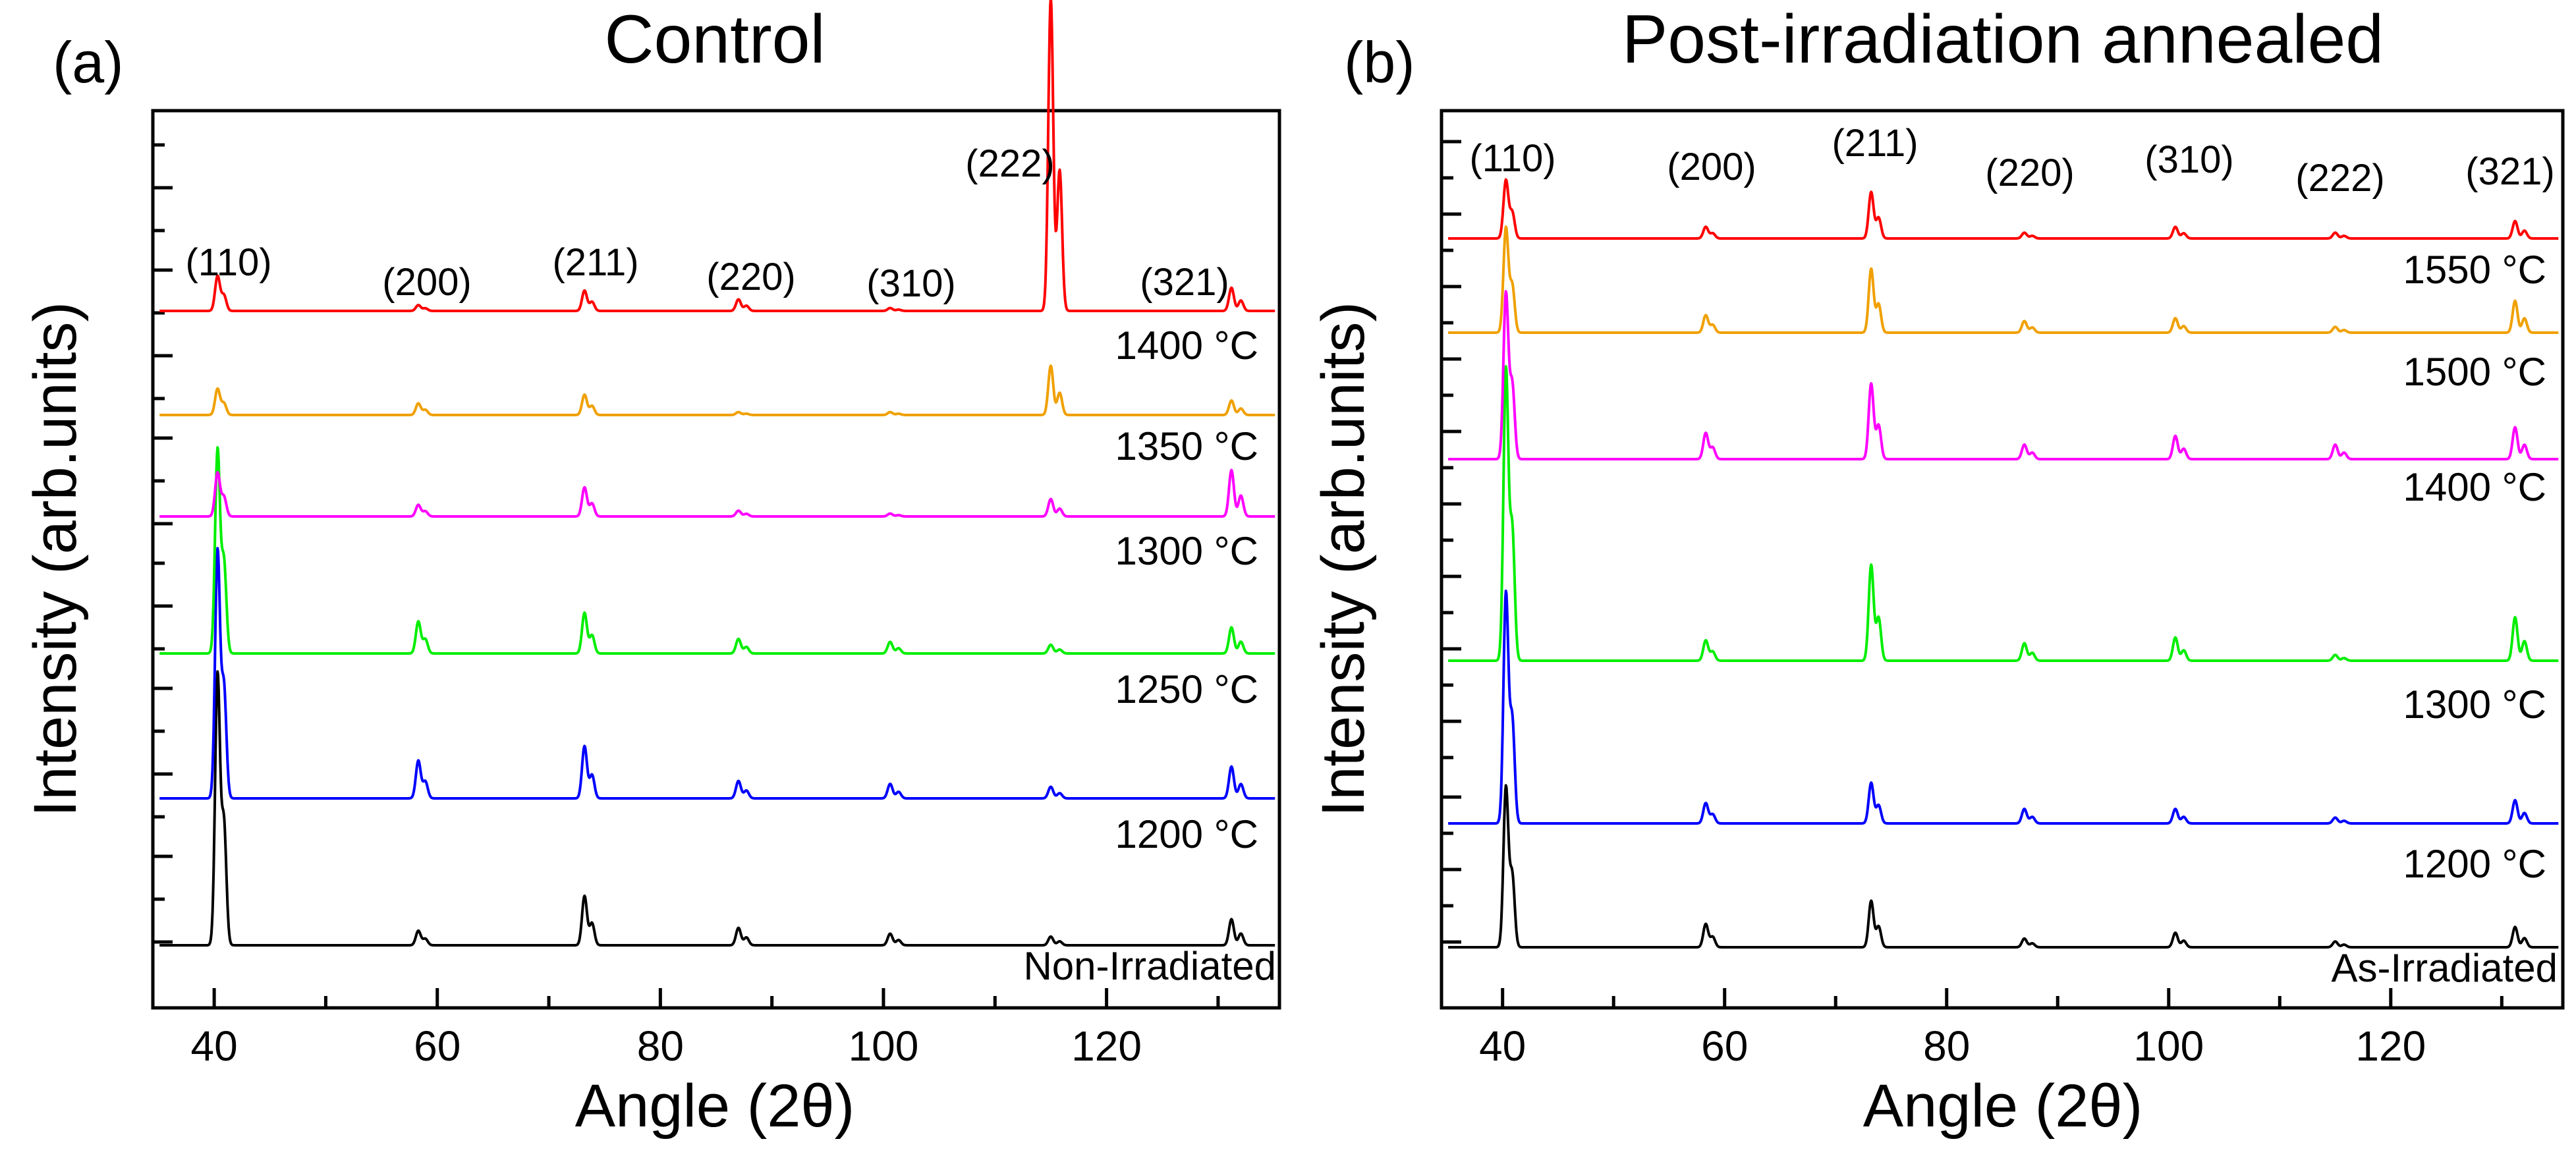 This screenshot has height=1162, width=2576. Describe the element at coordinates (88, 62) in the screenshot. I see `panel-letter: (a)` at that location.